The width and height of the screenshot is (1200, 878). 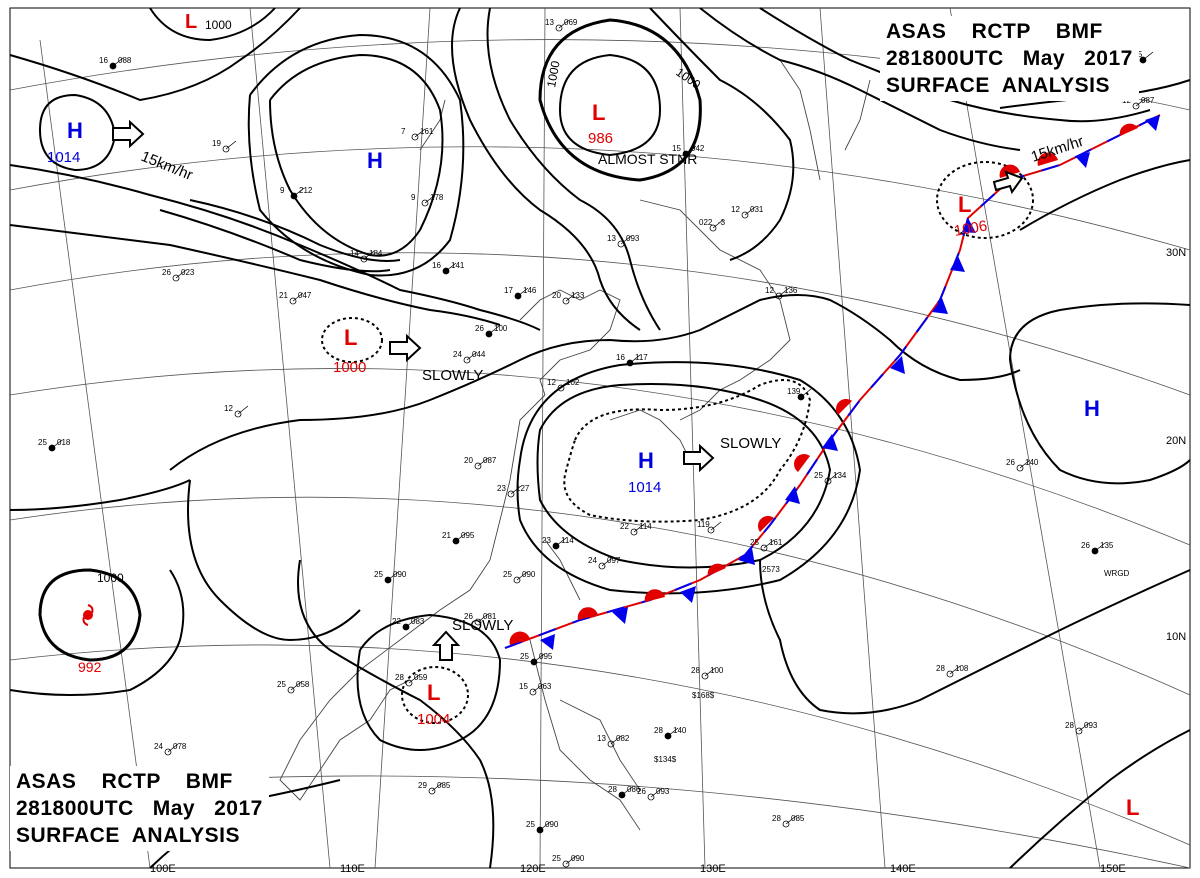 What do you see at coordinates (90, 615) in the screenshot?
I see `isobar-typhoon-inner` at bounding box center [90, 615].